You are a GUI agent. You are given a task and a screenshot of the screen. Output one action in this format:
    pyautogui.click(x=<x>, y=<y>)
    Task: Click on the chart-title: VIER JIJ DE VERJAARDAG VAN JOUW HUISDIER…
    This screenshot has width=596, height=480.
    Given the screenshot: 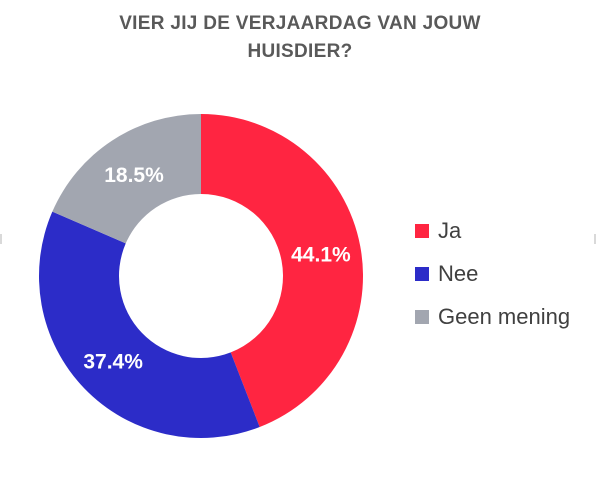 What is the action you would take?
    pyautogui.click(x=300, y=38)
    